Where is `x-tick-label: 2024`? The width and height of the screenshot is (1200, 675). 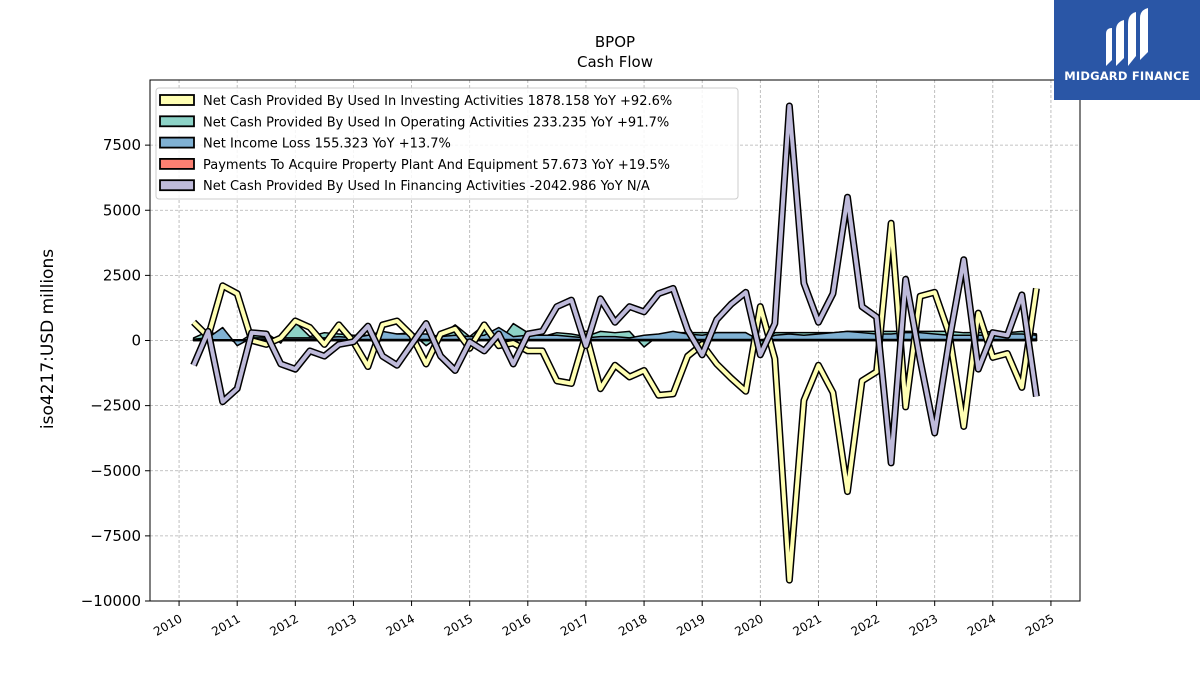
x-tick-label: 2024 is located at coordinates (981, 624).